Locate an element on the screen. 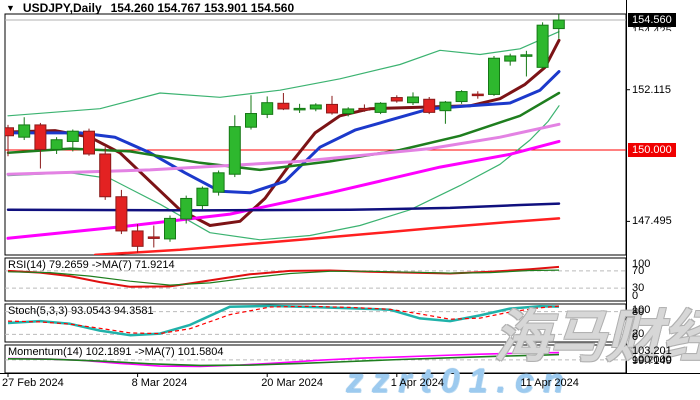 The width and height of the screenshot is (700, 400). ma-red-slow-line is located at coordinates (327, 236).